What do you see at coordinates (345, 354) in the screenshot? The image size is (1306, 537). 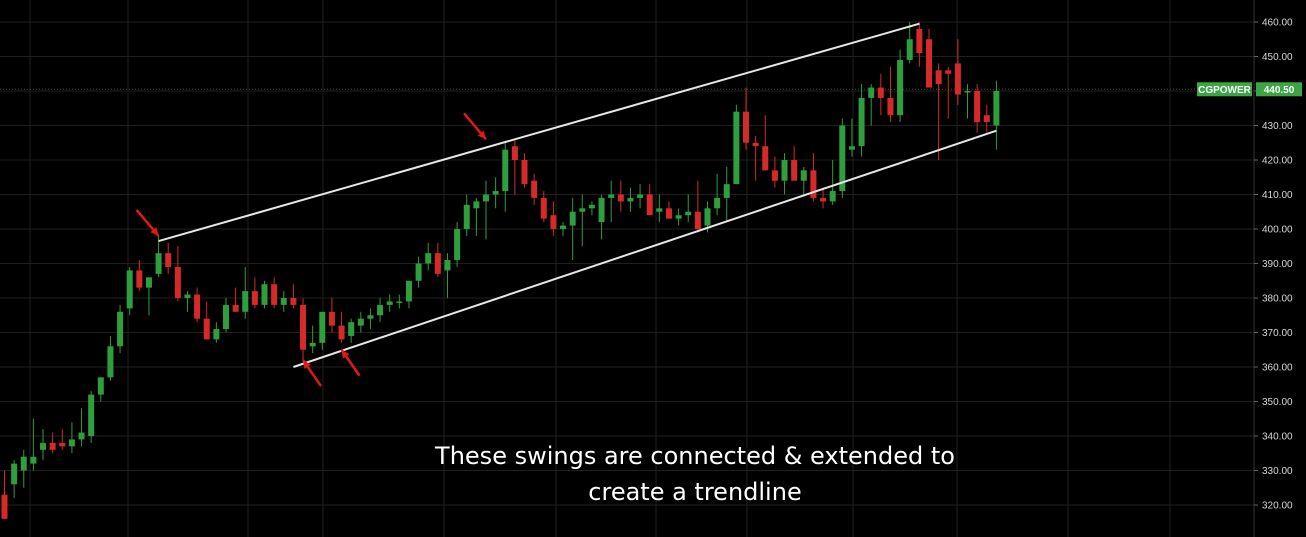 I see `arrow-head` at bounding box center [345, 354].